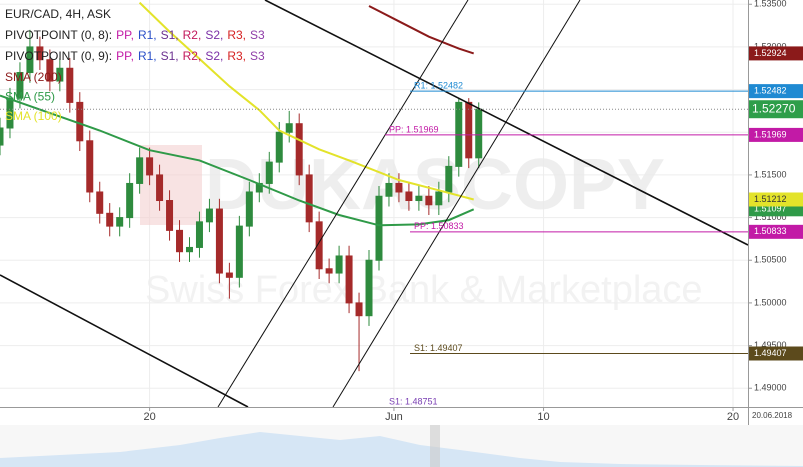 The image size is (803, 467). I want to click on indicator-item: S3, so click(257, 35).